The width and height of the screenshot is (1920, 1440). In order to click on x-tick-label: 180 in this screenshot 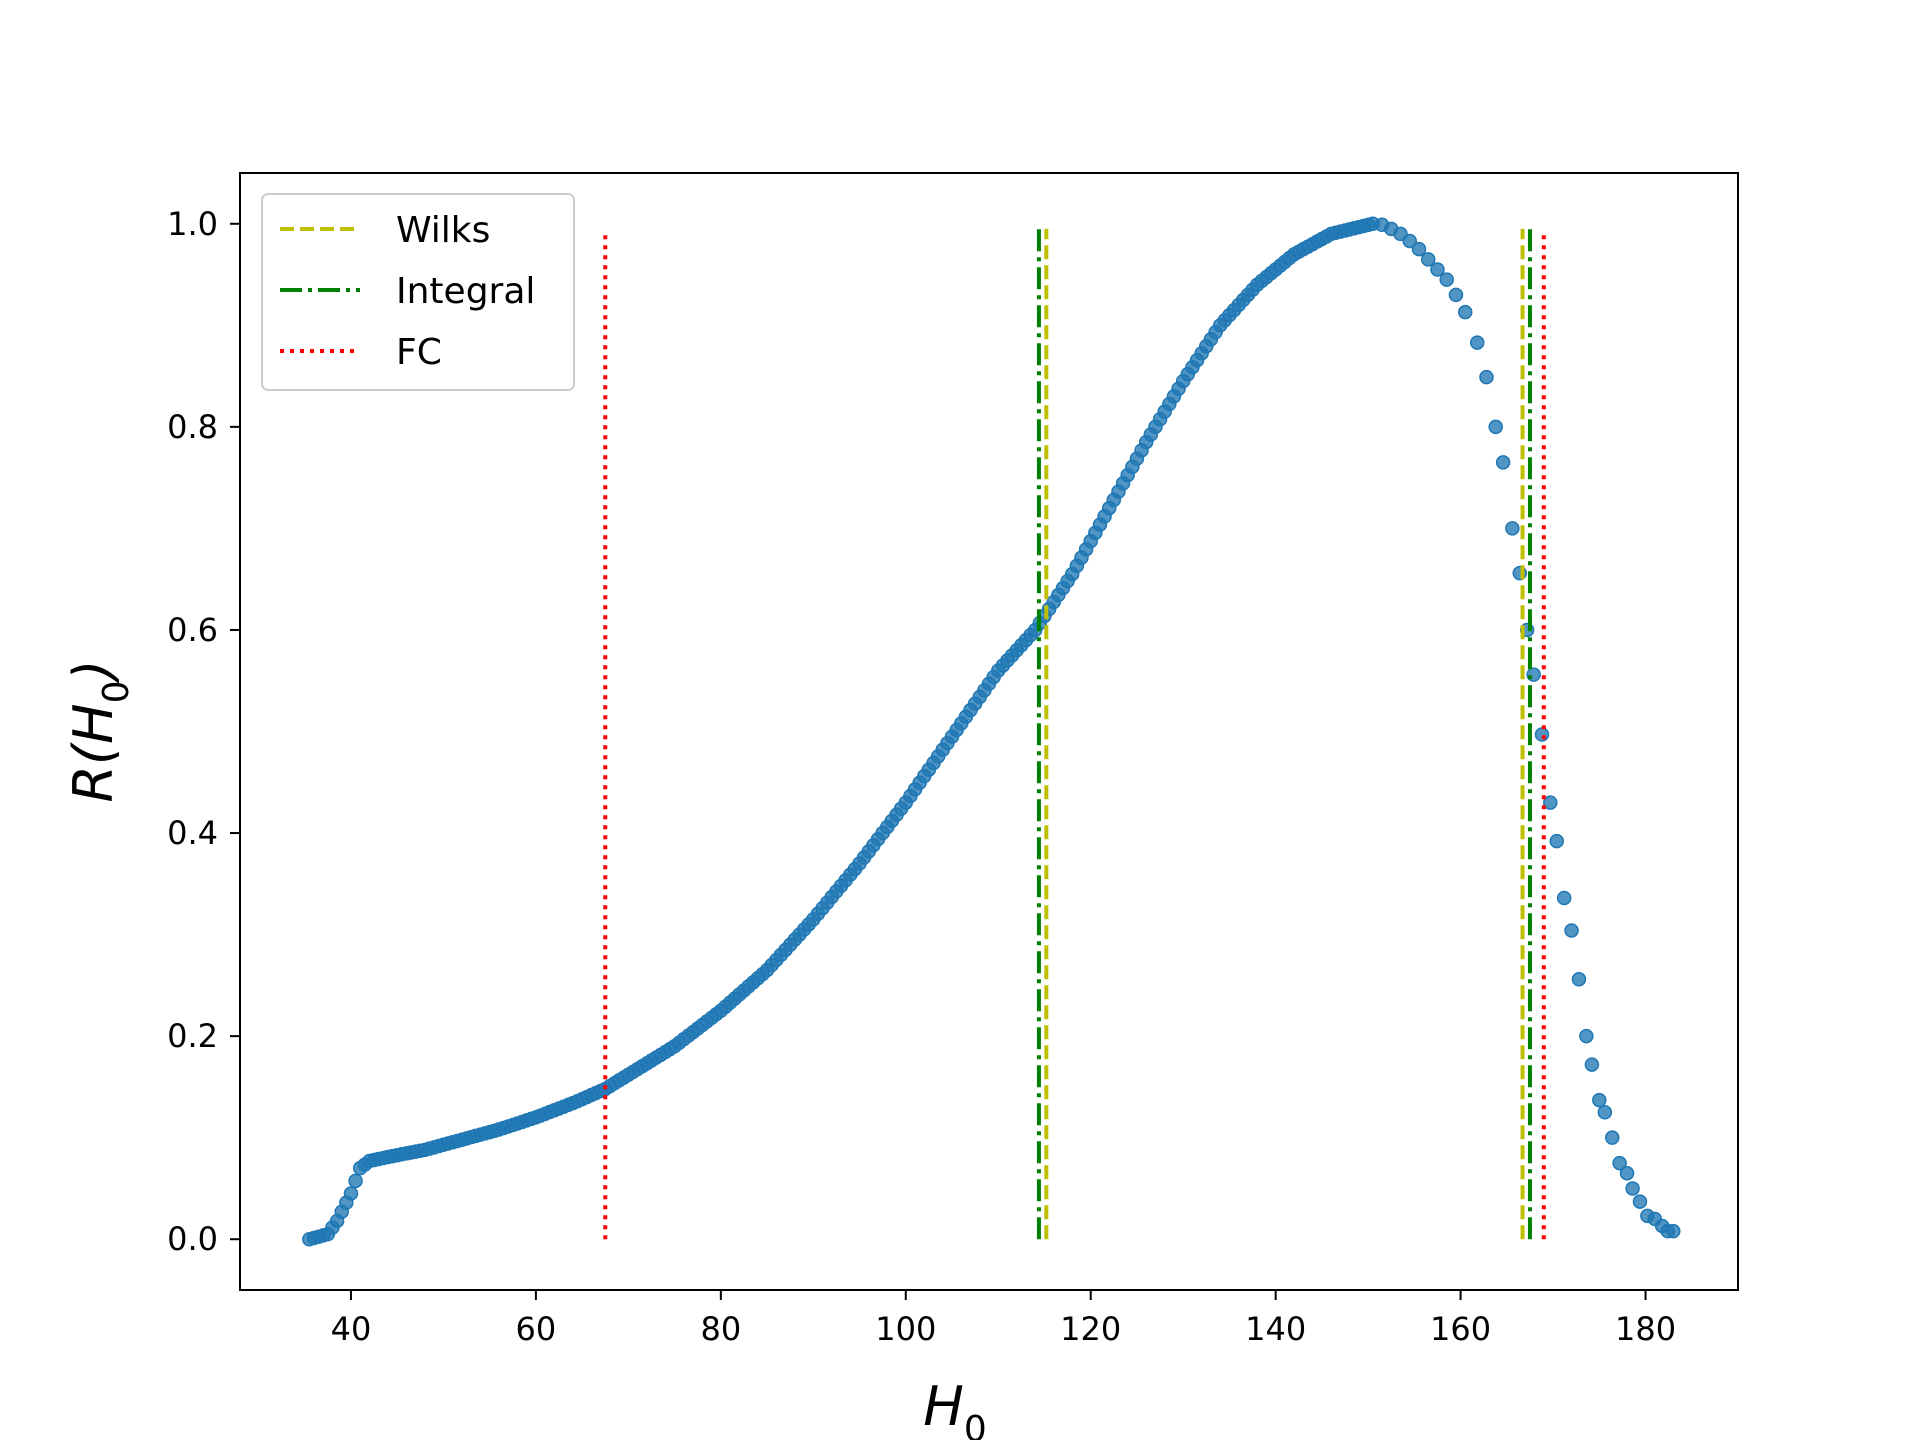, I will do `click(1645, 1329)`.